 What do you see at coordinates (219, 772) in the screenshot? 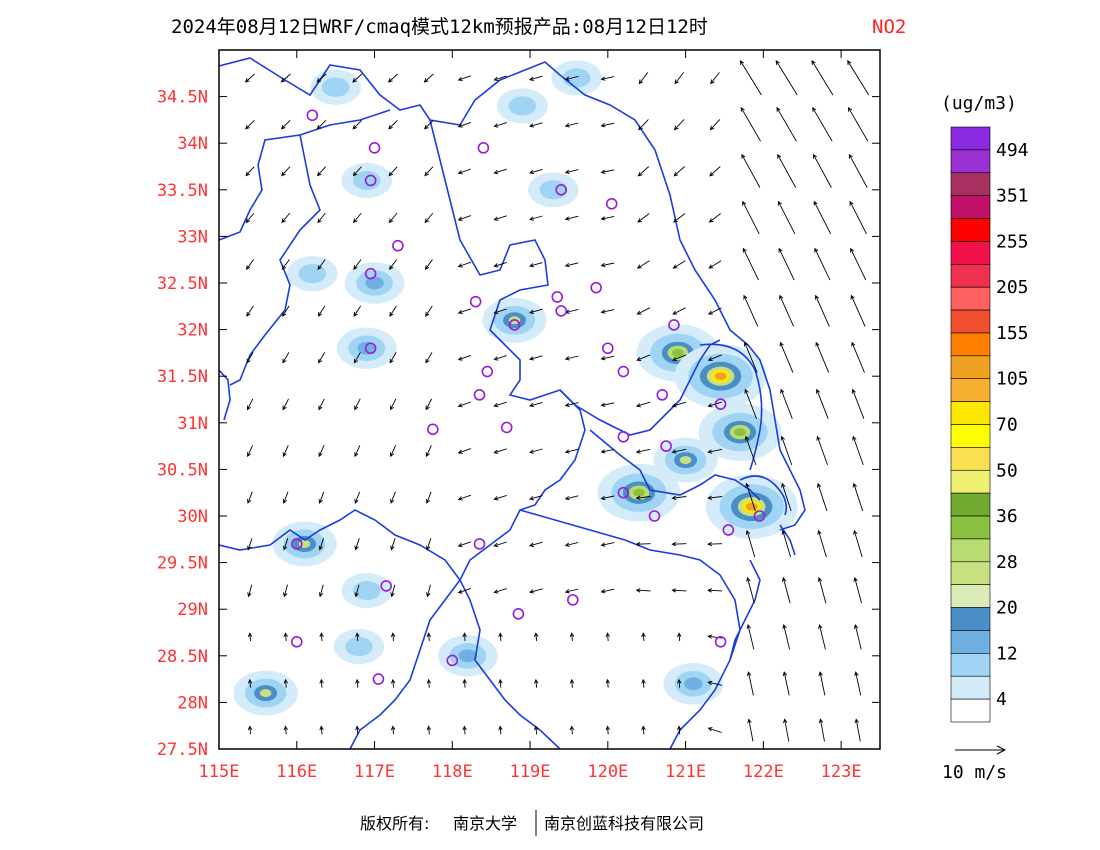
I see `lon-tick-label: 115E` at bounding box center [219, 772].